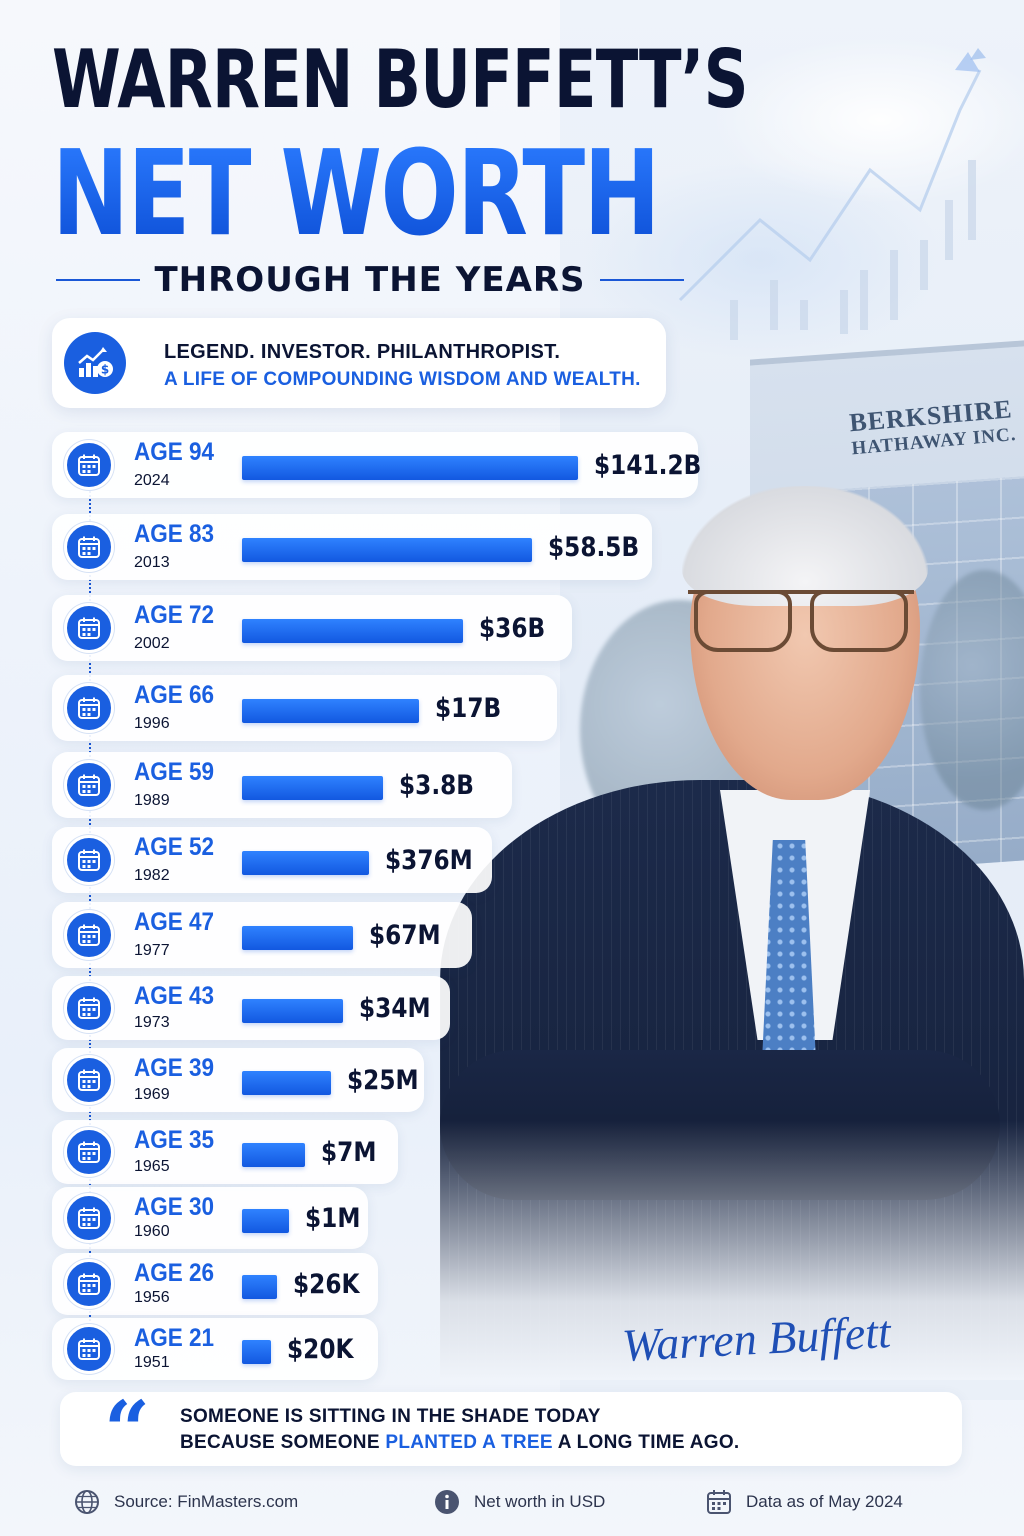 The height and width of the screenshot is (1536, 1024). I want to click on age-label: AGE 66, so click(174, 695).